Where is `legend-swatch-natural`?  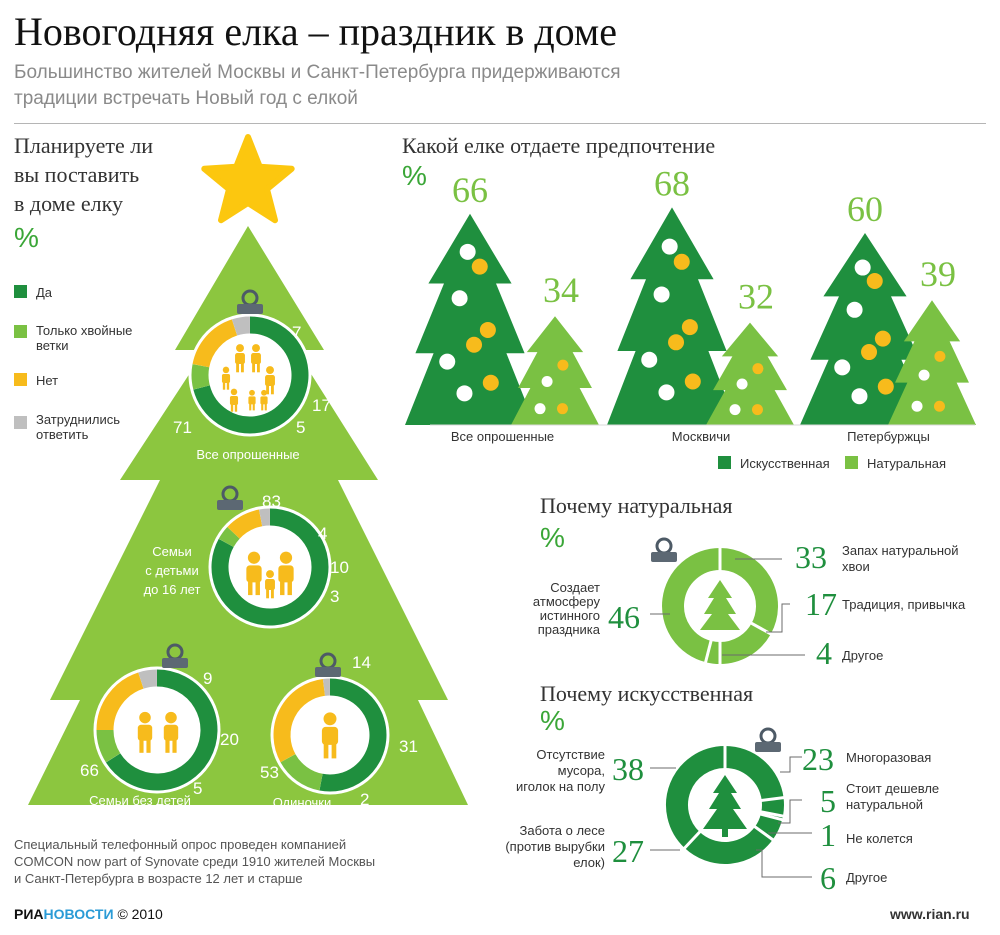
legend-swatch-natural is located at coordinates (851, 462).